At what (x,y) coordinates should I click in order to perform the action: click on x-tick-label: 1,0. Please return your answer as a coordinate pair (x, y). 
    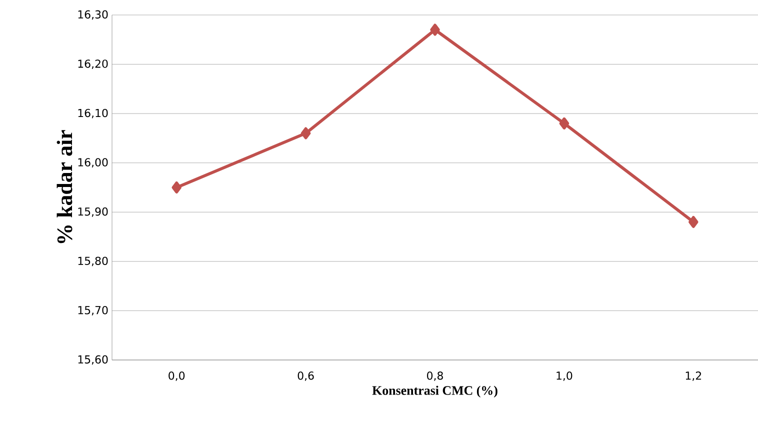
    Looking at the image, I should click on (564, 376).